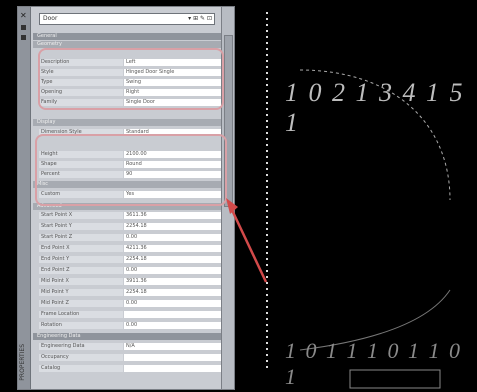 Image resolution: width=477 pixels, height=392 pixels. I want to click on property-row: Dimension Style Standard, so click(127, 132).